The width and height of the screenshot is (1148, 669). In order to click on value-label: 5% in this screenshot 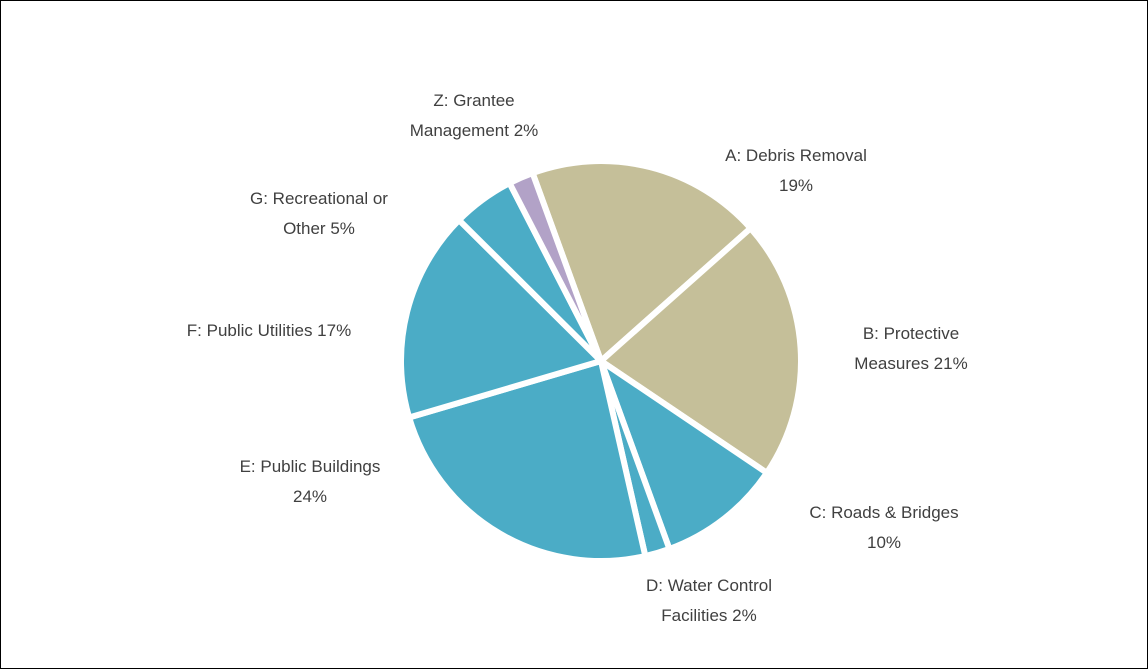, I will do `click(342, 228)`.